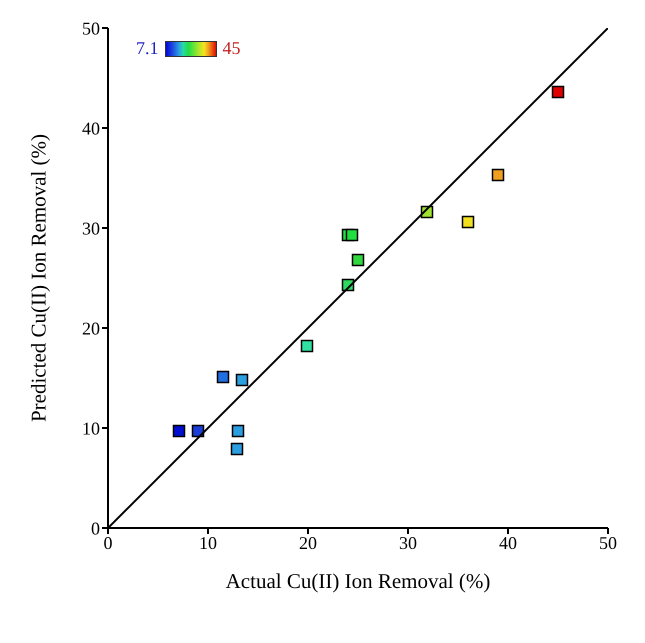 This screenshot has width=645, height=643. What do you see at coordinates (308, 542) in the screenshot?
I see `x-tick-label: 20` at bounding box center [308, 542].